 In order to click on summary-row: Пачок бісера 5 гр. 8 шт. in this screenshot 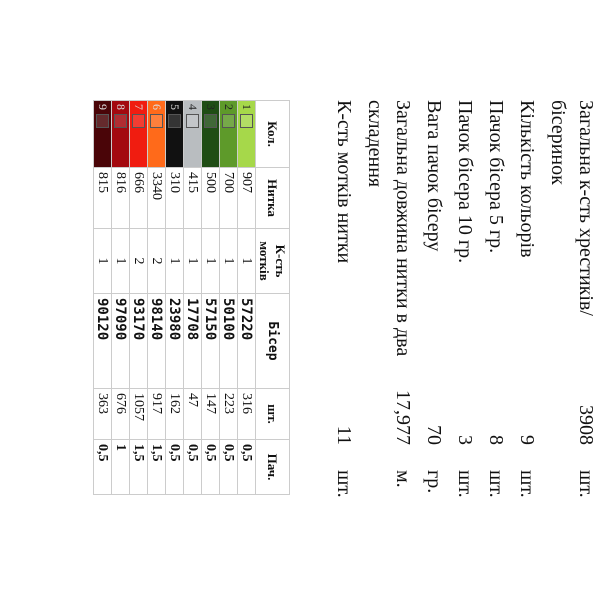, I will do `click(496, 350)`.